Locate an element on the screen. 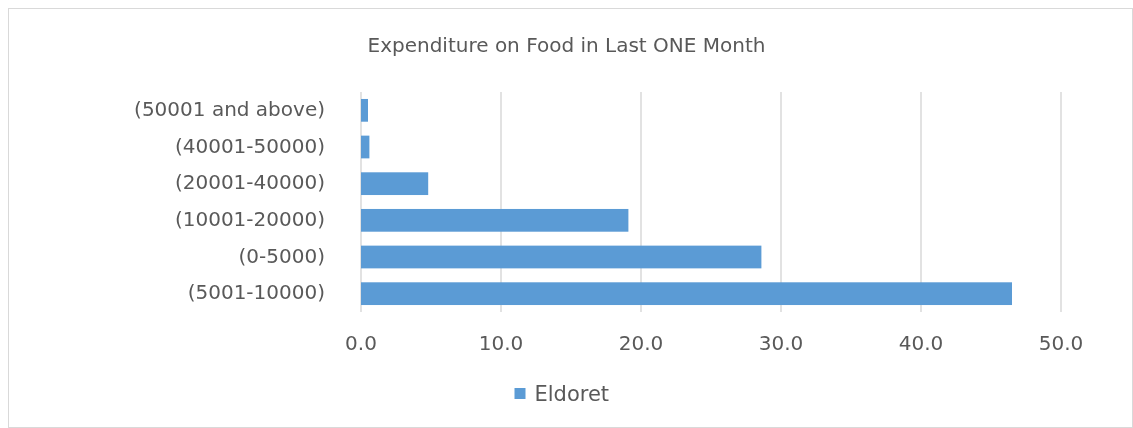  y-tick-label: (0-5000) is located at coordinates (281, 255).